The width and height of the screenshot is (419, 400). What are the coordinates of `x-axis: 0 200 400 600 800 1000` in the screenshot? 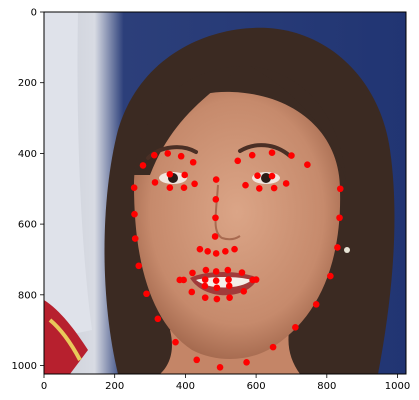 It's located at (225, 383).